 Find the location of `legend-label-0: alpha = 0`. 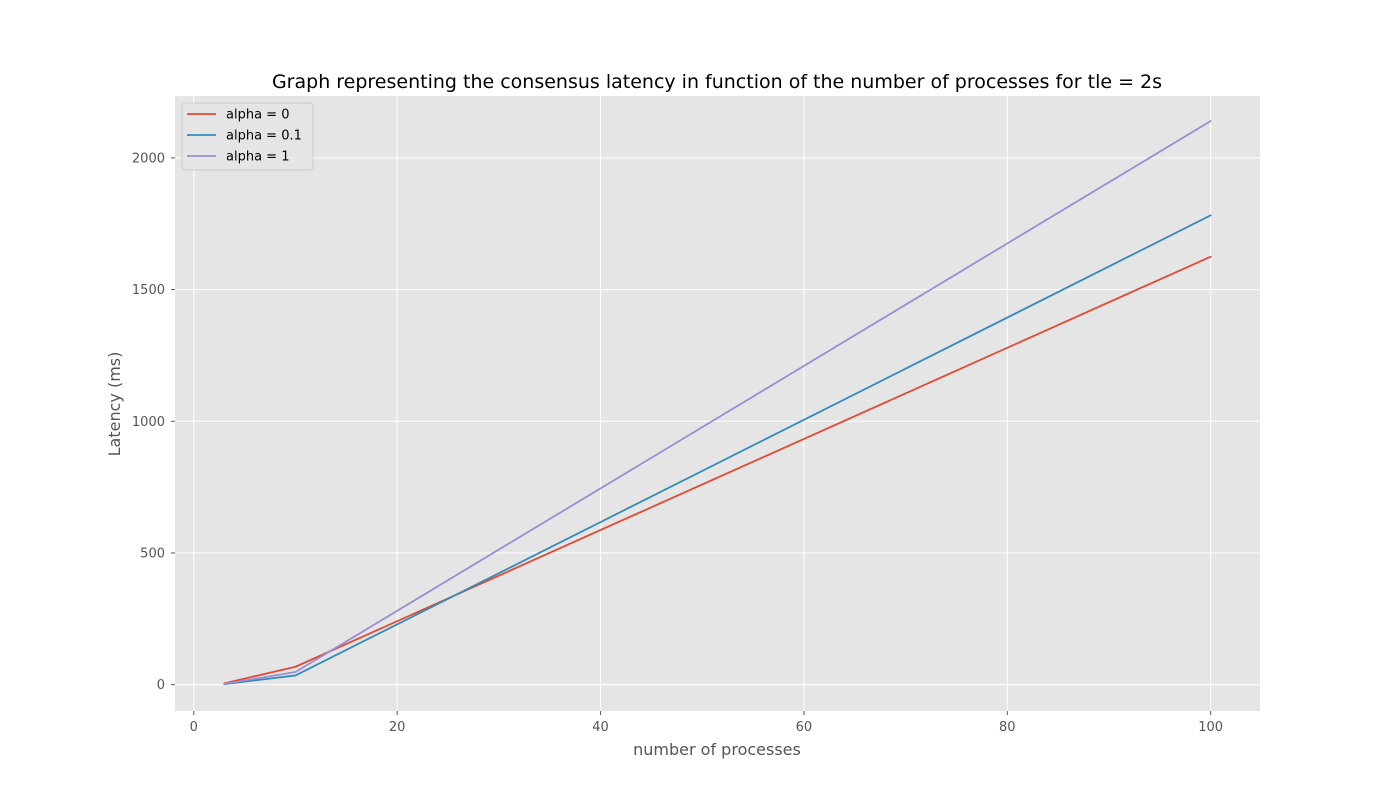

legend-label-0: alpha = 0 is located at coordinates (257, 115).